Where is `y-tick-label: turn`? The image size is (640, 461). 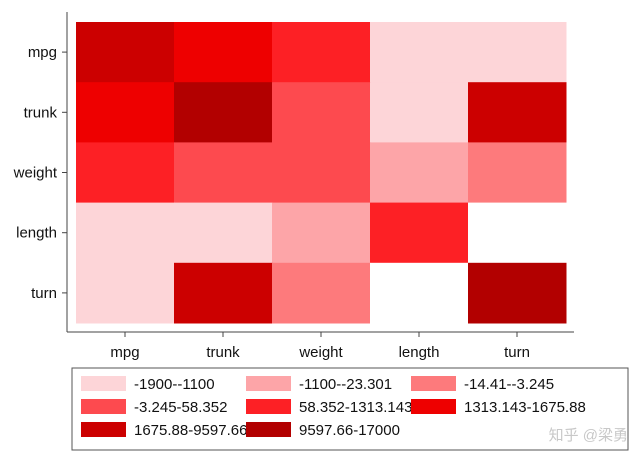 y-tick-label: turn is located at coordinates (44, 293).